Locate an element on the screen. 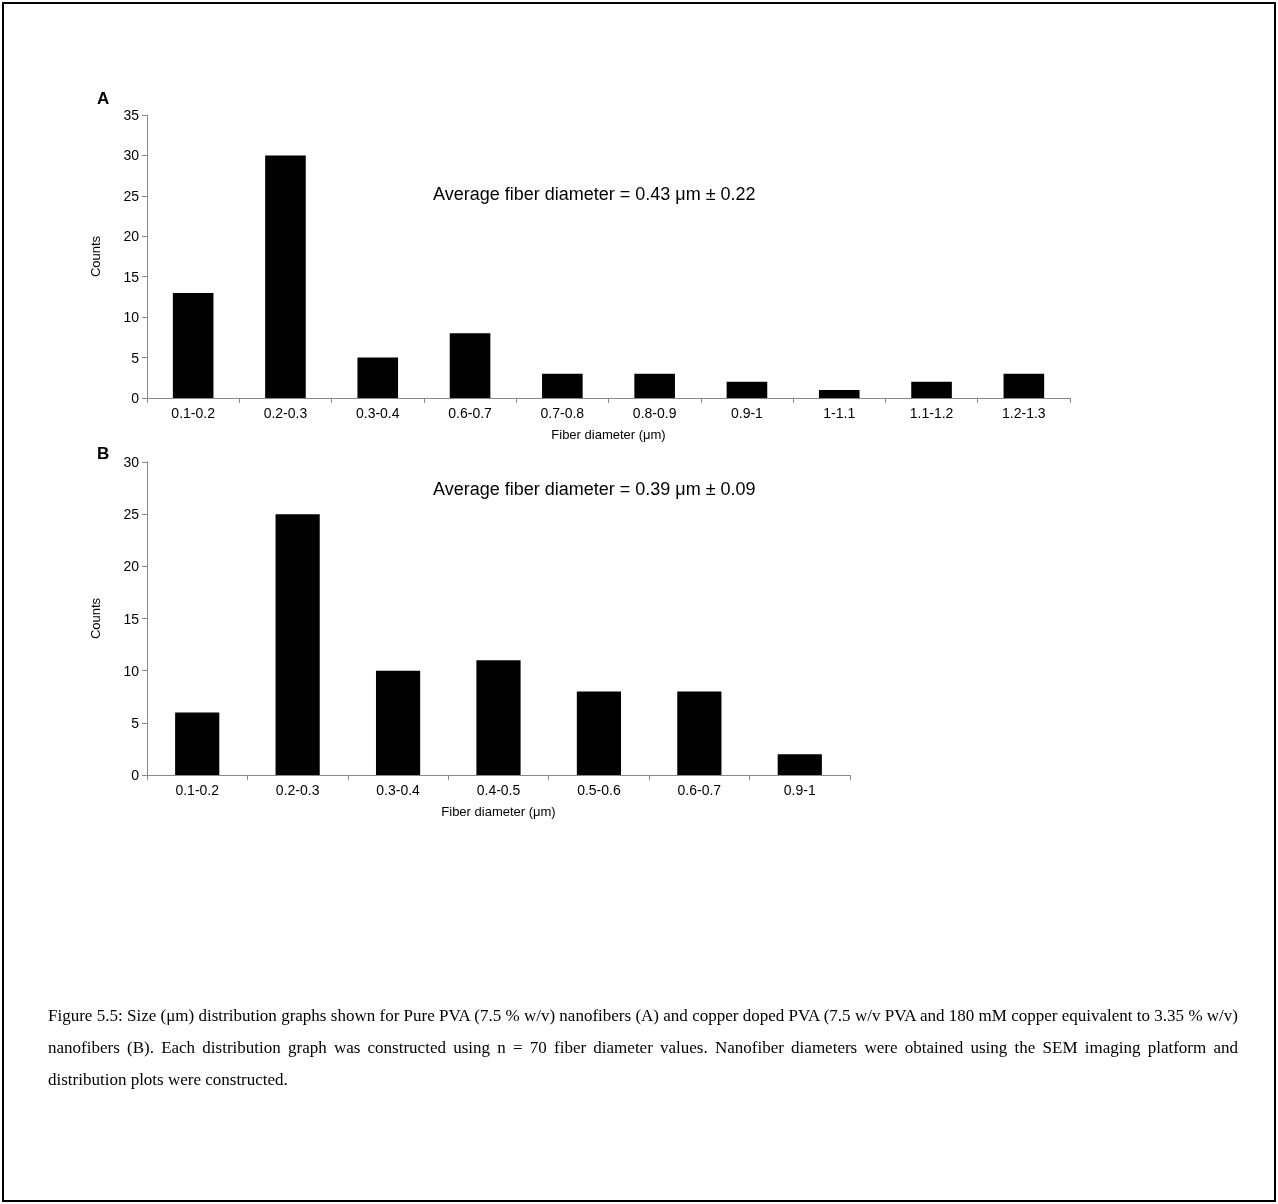 The image size is (1278, 1204). x-tick-label: 1.1-1.2 is located at coordinates (931, 413).